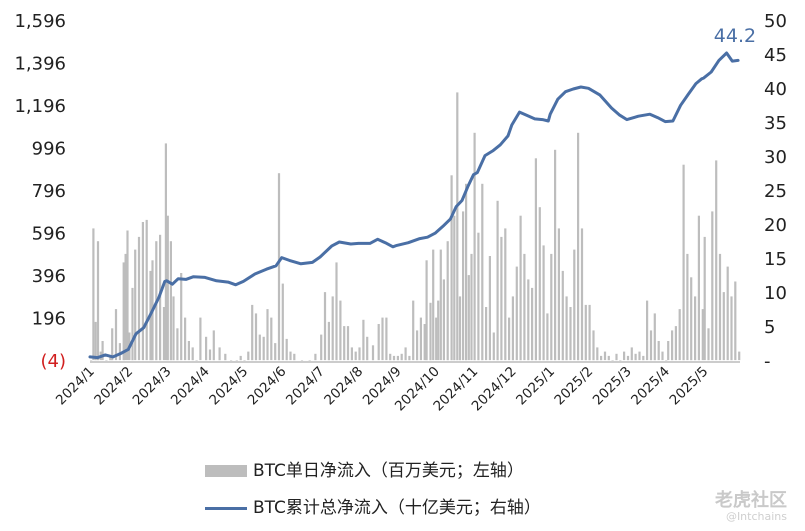 This screenshot has height=531, width=805. I want to click on watermark: 老虎社区 @Intchains, so click(751, 507).